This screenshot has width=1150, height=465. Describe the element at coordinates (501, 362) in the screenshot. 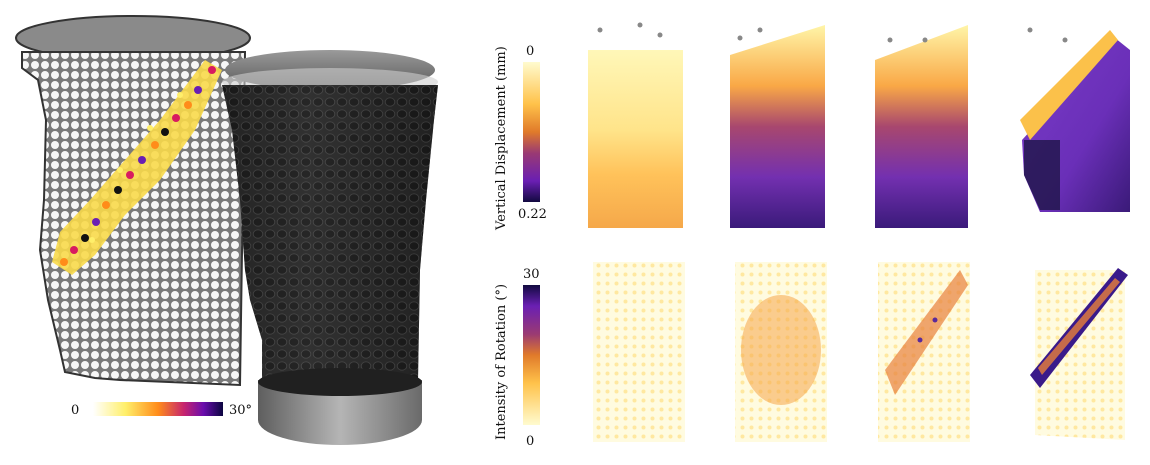

I see `rotation-title: Intensity of Rotation (°)` at that location.